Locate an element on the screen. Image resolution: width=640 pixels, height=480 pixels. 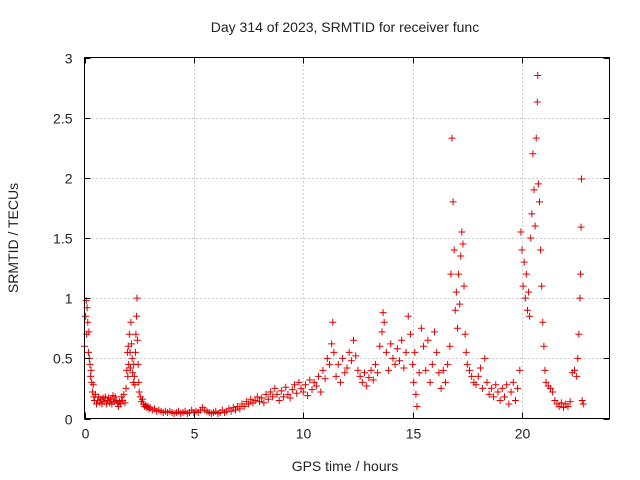
y-tick-label: 2 is located at coordinates (69, 179).